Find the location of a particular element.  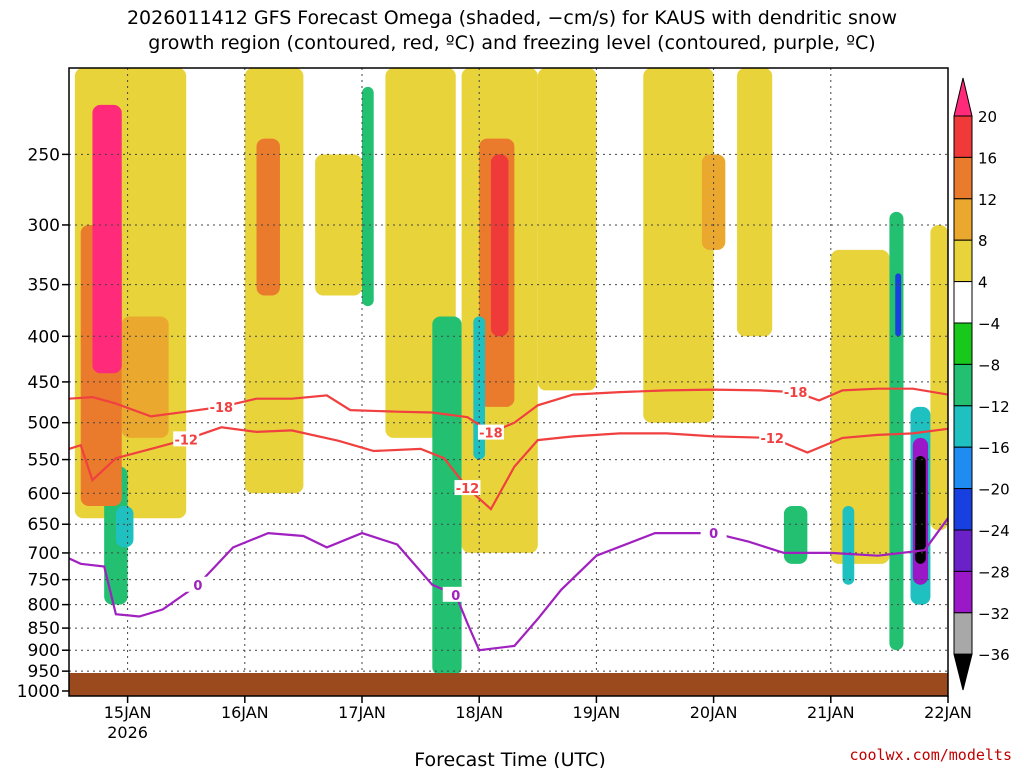

colorbar-label: 16 is located at coordinates (987, 158).